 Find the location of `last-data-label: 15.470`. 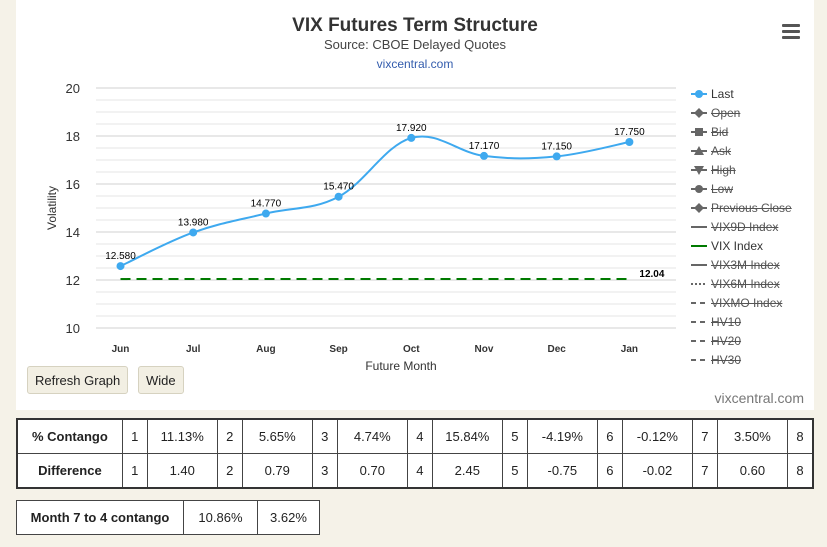

last-data-label: 15.470 is located at coordinates (338, 187).